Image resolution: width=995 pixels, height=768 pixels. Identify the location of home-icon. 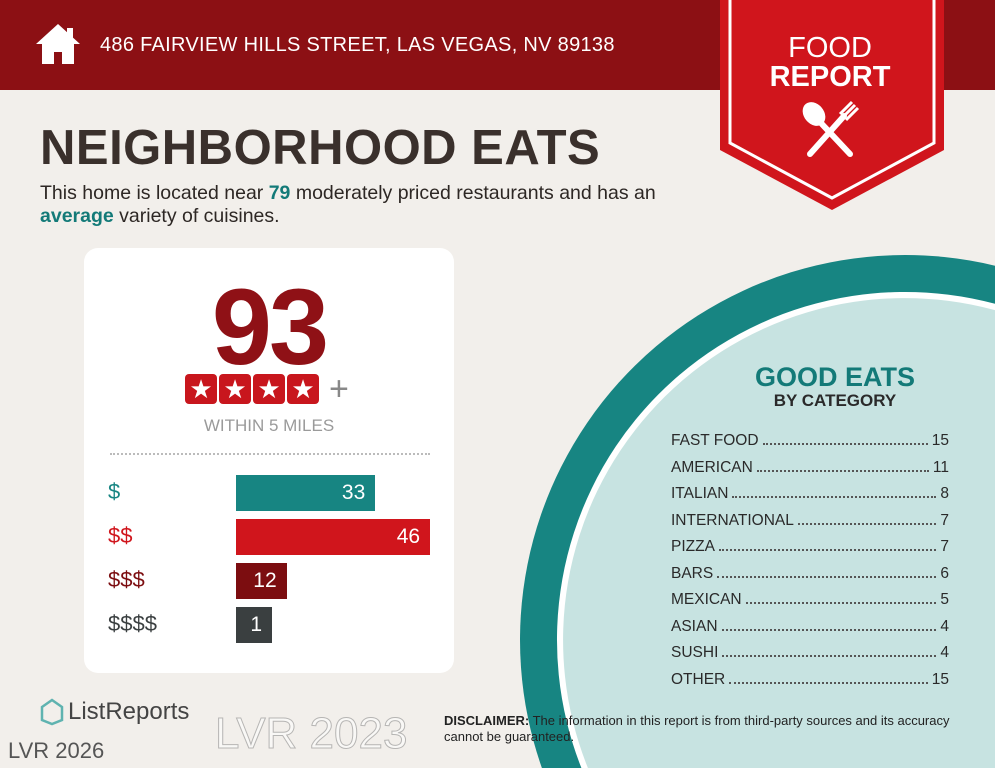
(58, 44).